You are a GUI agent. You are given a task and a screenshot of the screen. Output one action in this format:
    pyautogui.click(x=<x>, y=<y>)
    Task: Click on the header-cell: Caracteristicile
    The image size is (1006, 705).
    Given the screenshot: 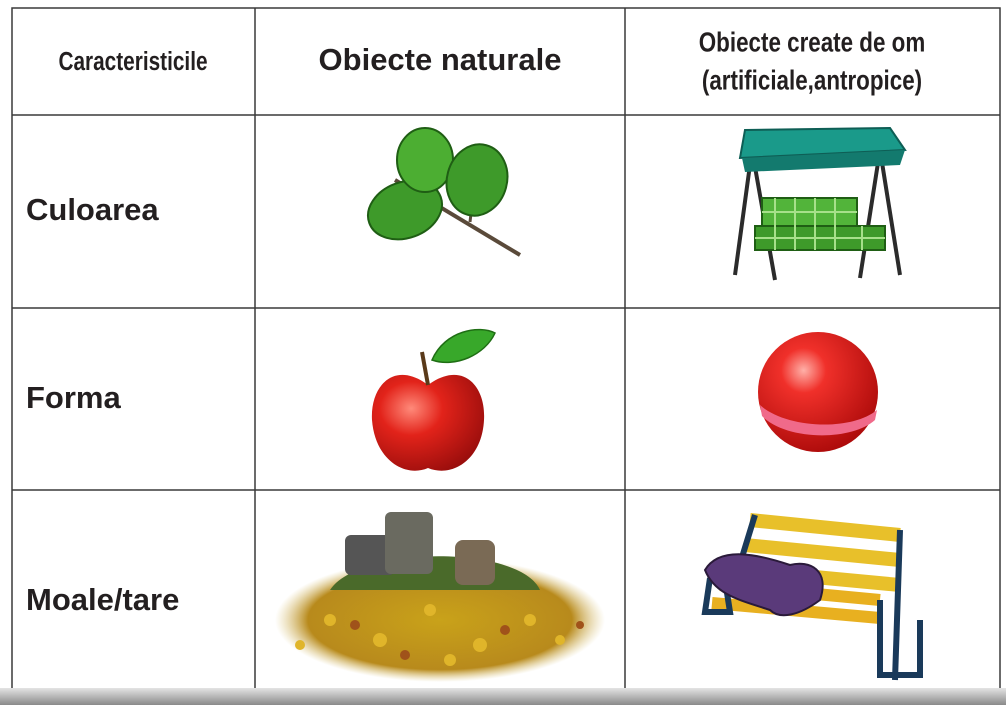 What is the action you would take?
    pyautogui.click(x=132, y=61)
    